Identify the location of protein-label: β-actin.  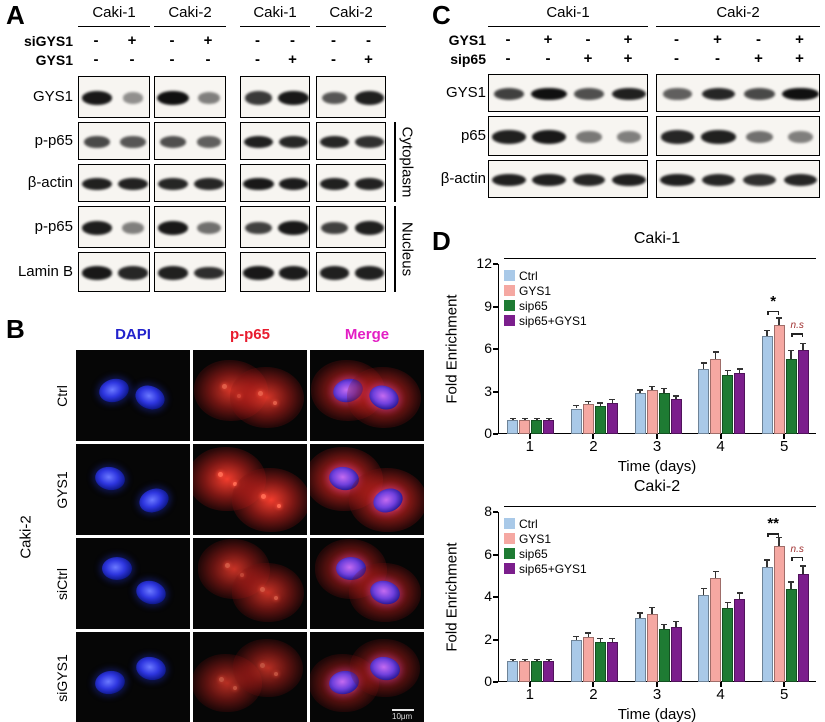
(50, 182).